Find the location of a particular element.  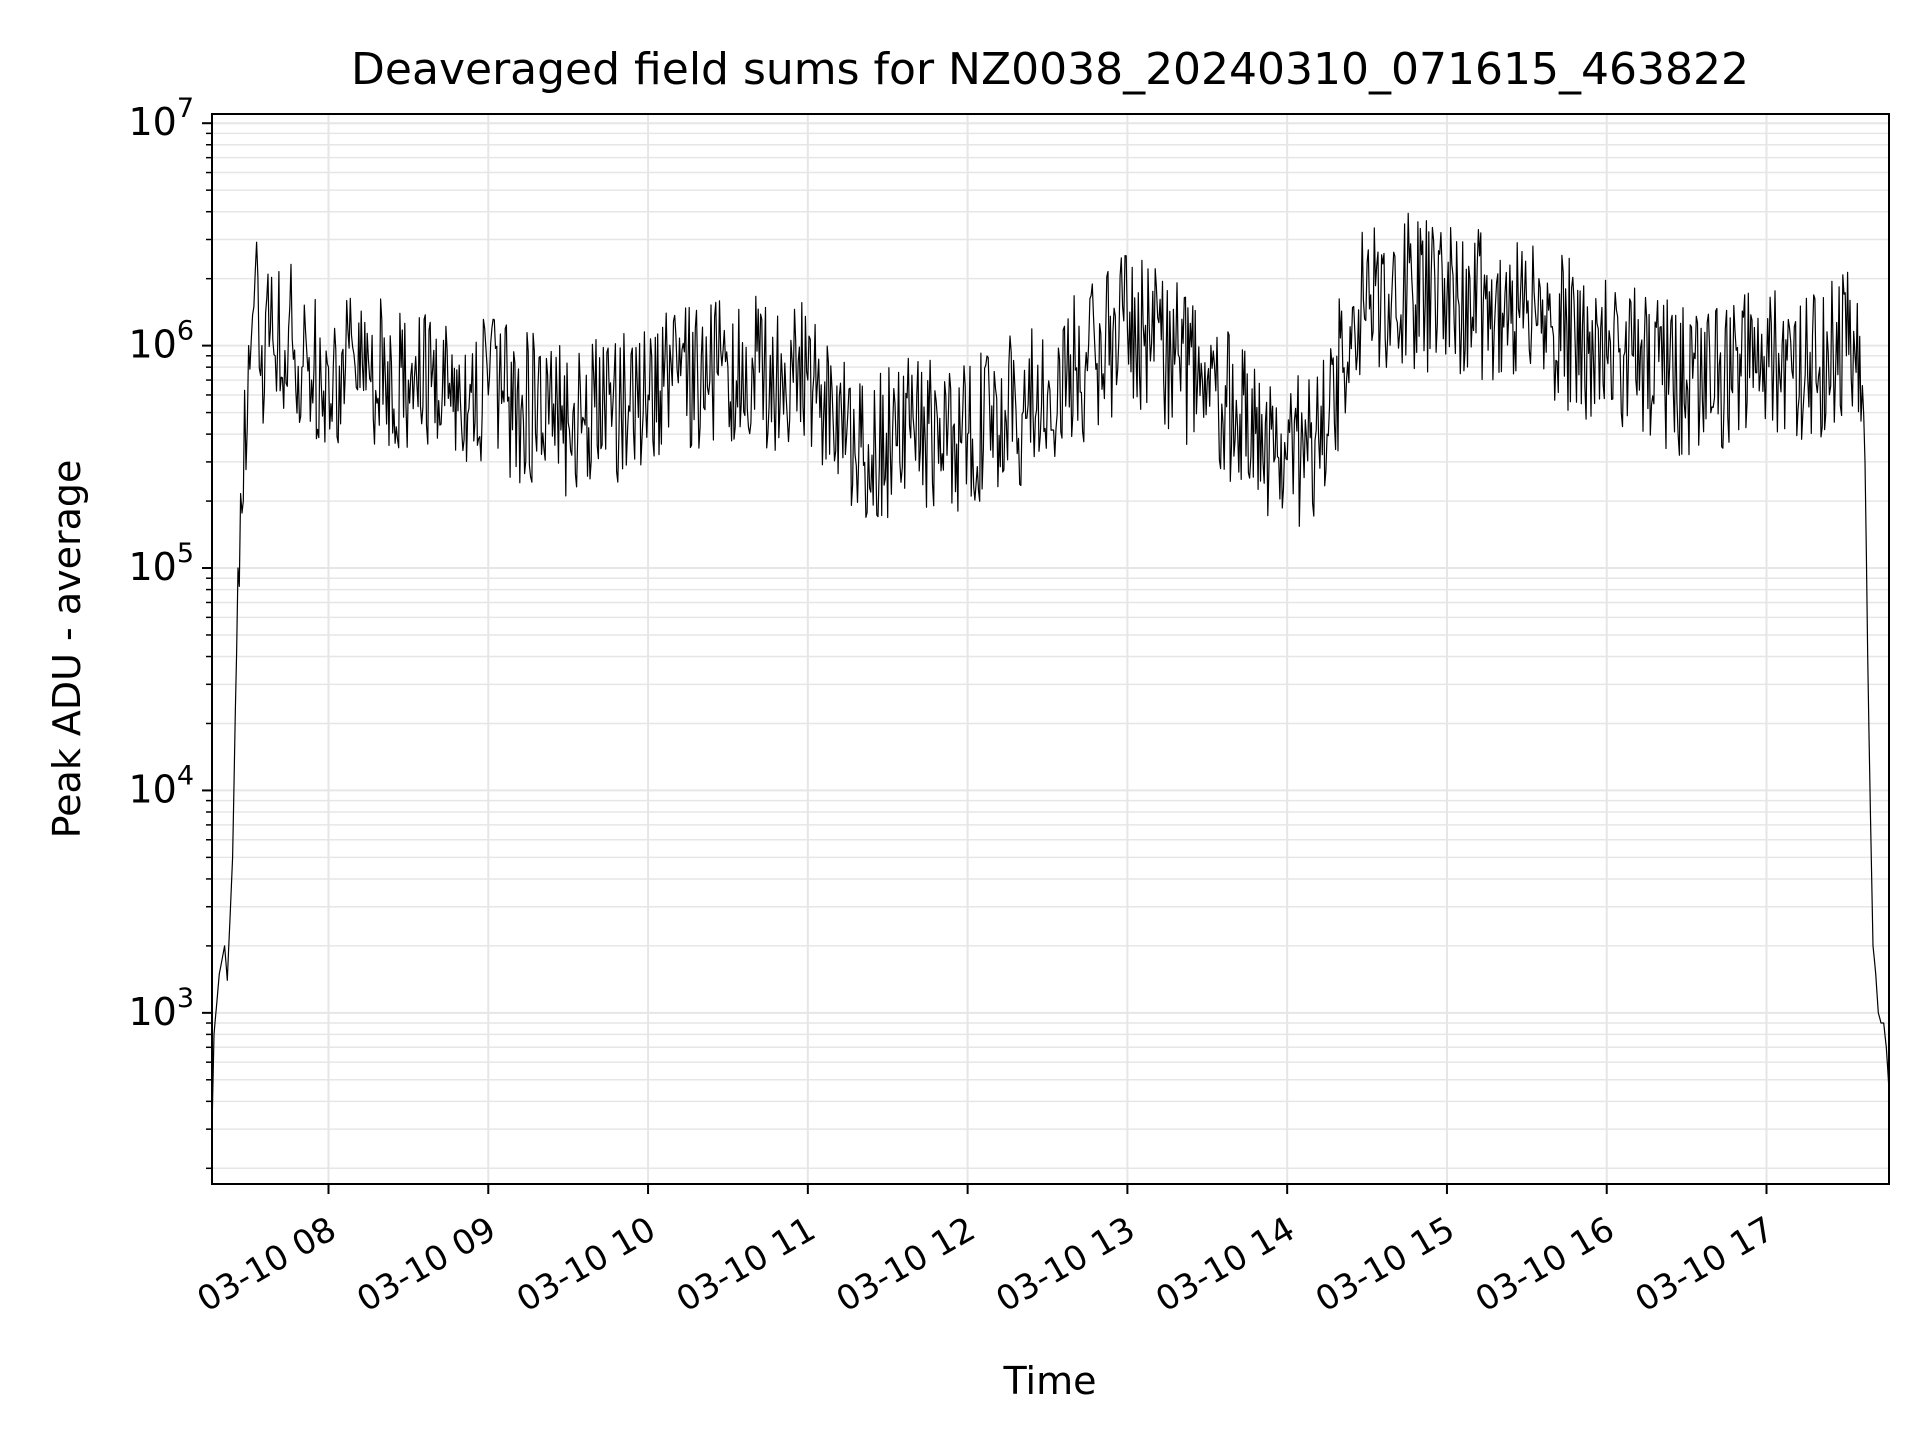

y-tick-label: 10⁷ is located at coordinates (161, 118).